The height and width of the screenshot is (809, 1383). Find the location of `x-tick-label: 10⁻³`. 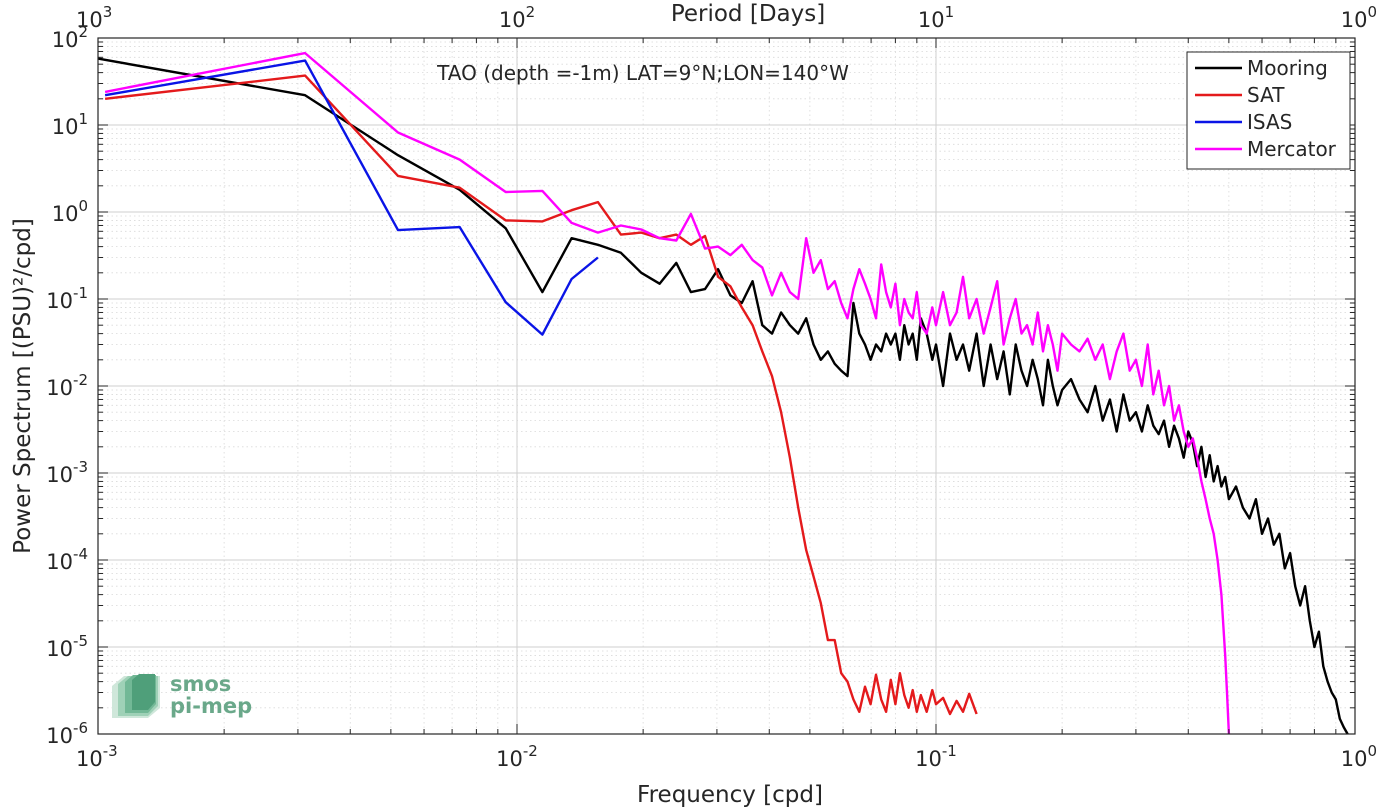

x-tick-label: 10⁻³ is located at coordinates (97, 756).